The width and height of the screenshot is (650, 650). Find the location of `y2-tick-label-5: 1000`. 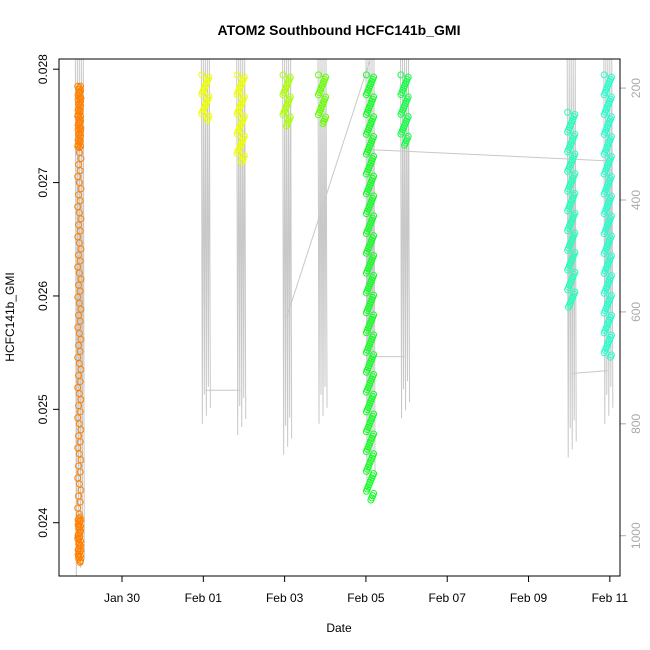

y2-tick-label-5: 1000 is located at coordinates (636, 535).